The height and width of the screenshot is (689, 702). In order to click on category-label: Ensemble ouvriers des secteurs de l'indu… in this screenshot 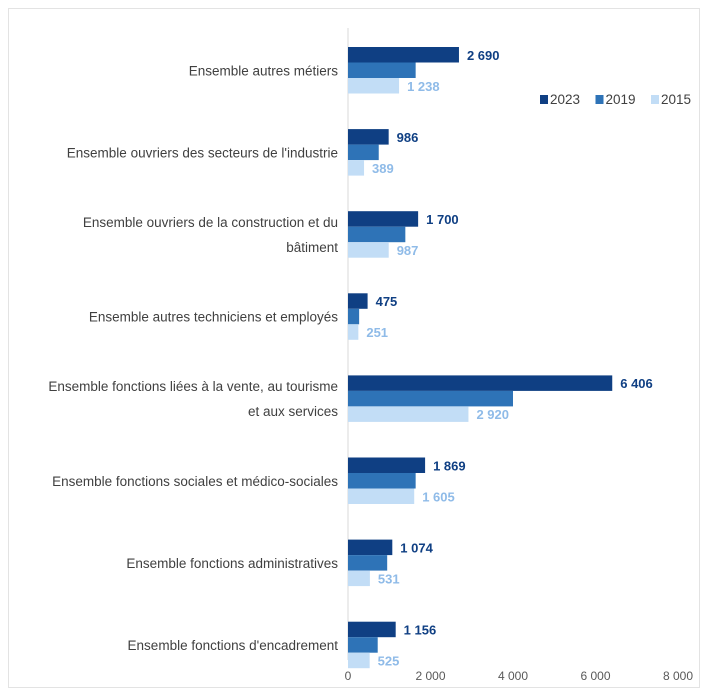, I will do `click(202, 152)`.